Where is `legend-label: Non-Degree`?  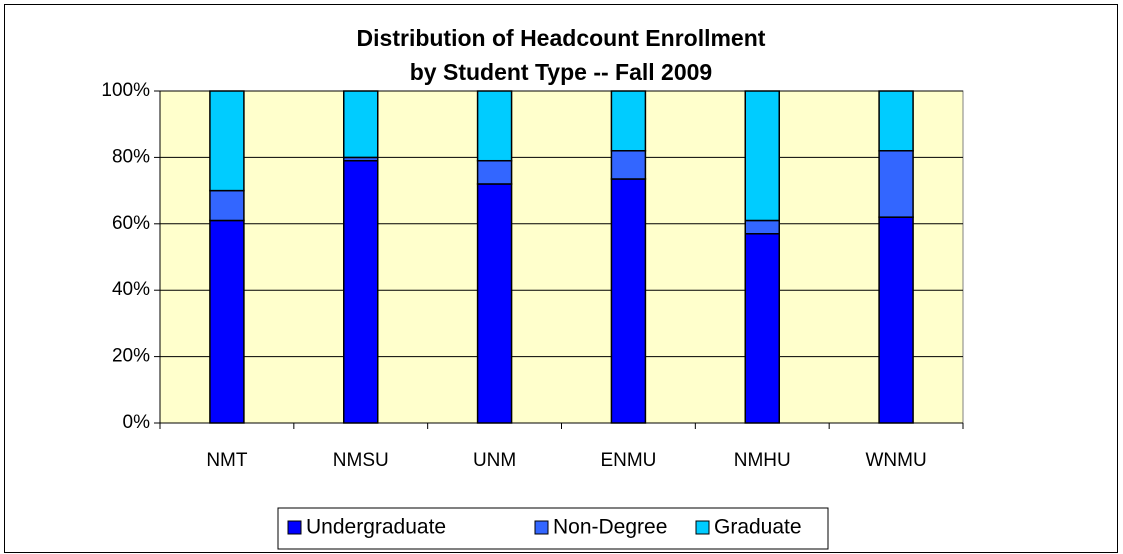 legend-label: Non-Degree is located at coordinates (610, 527).